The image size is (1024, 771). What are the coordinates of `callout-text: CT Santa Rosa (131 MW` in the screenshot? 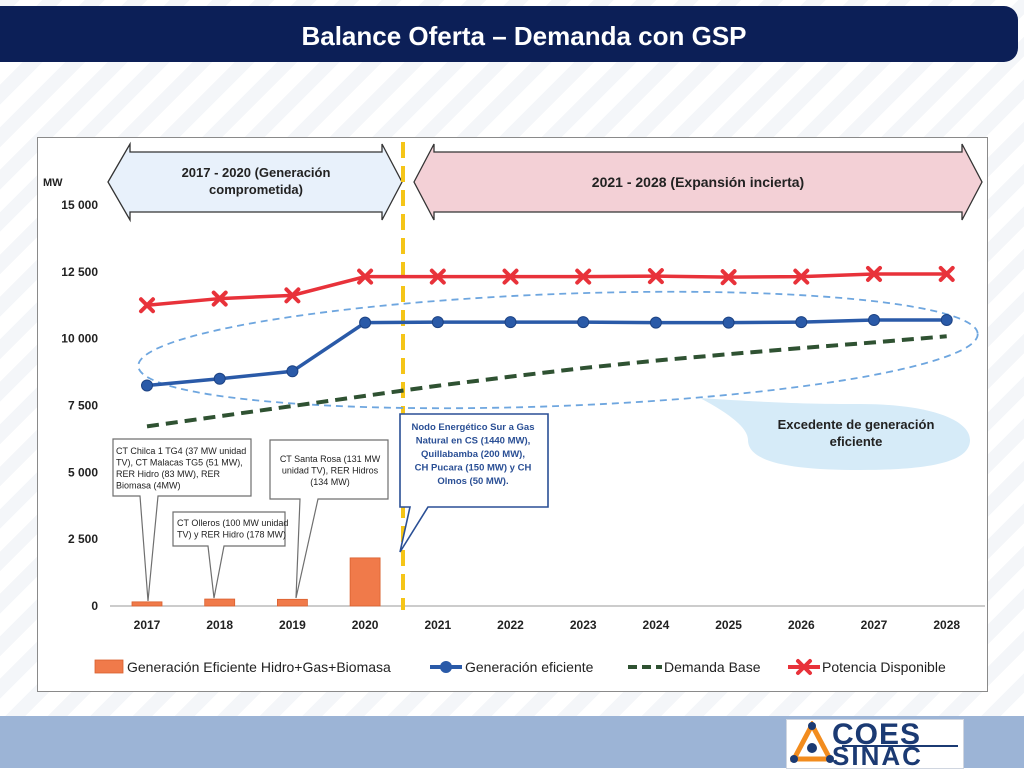 It's located at (330, 459).